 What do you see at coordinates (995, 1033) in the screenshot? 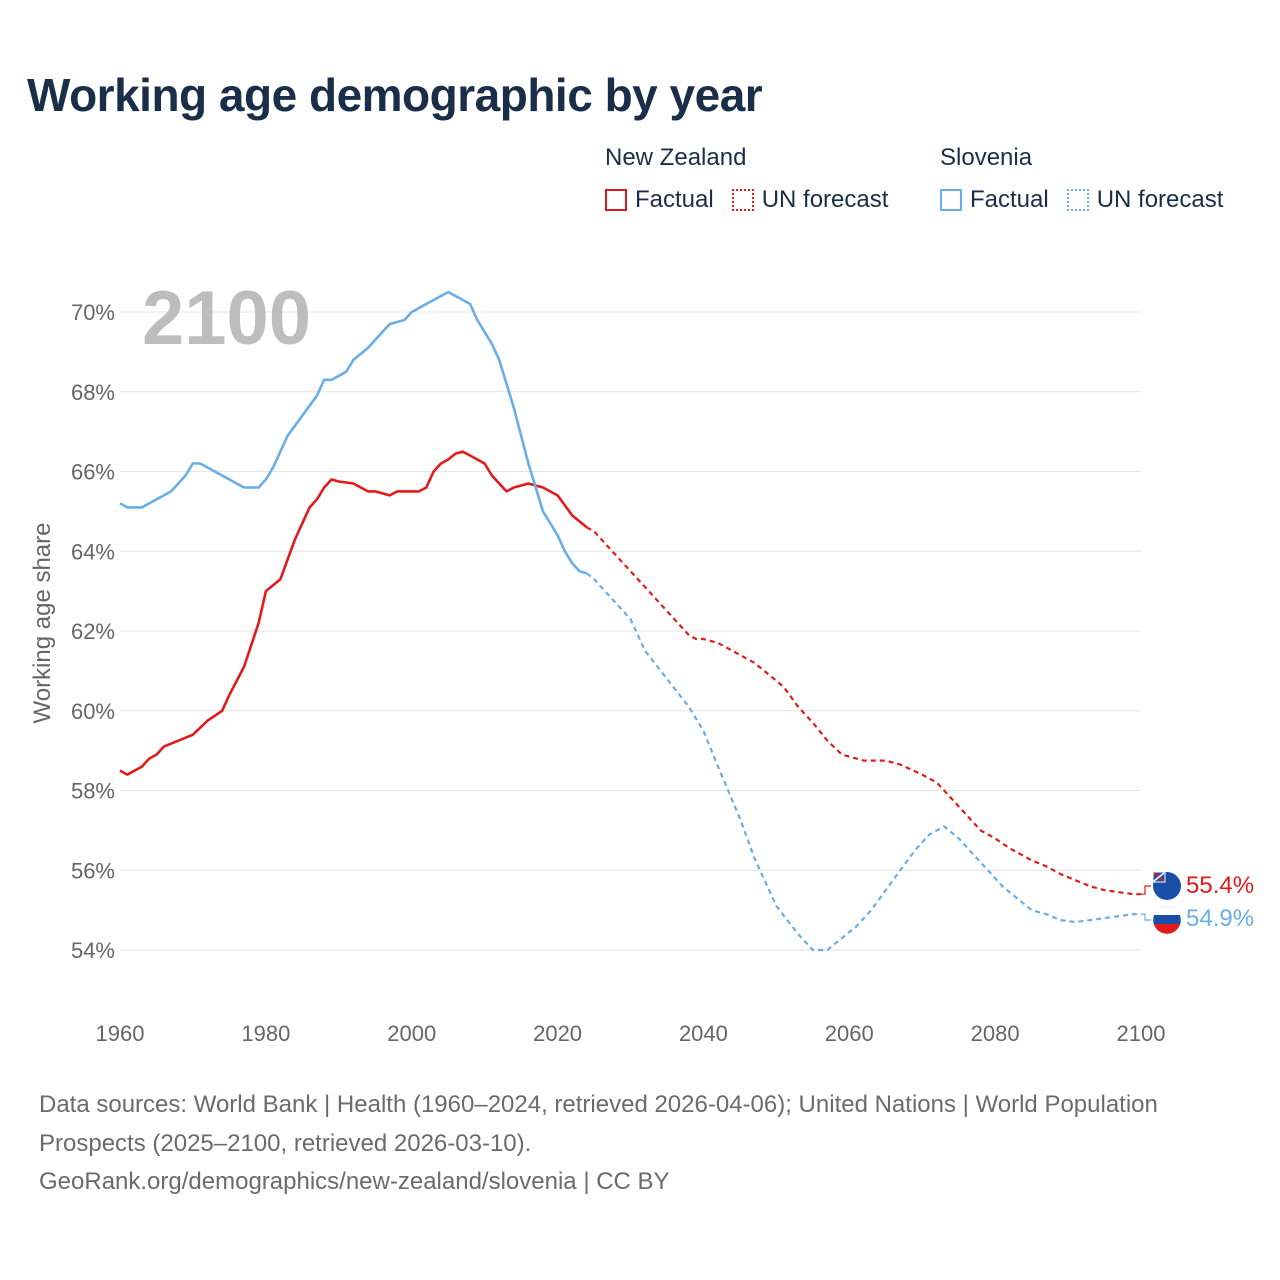
I see `x-tick-label: 2080` at bounding box center [995, 1033].